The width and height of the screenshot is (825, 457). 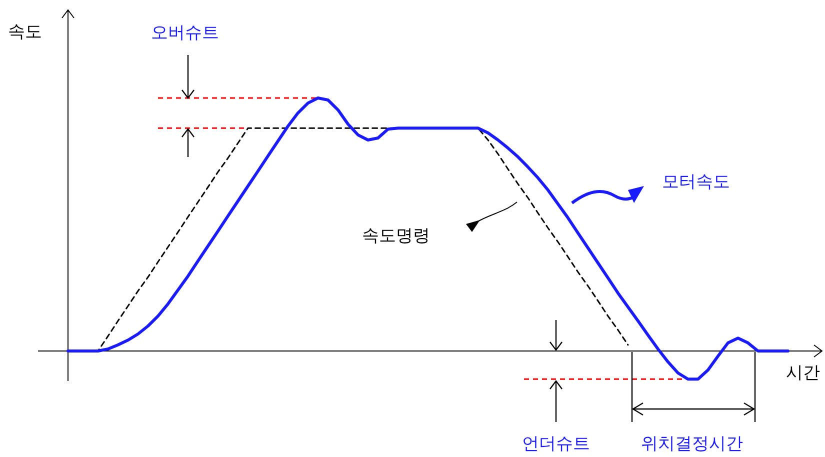 What do you see at coordinates (556, 444) in the screenshot?
I see `annotation: 언더슈트` at bounding box center [556, 444].